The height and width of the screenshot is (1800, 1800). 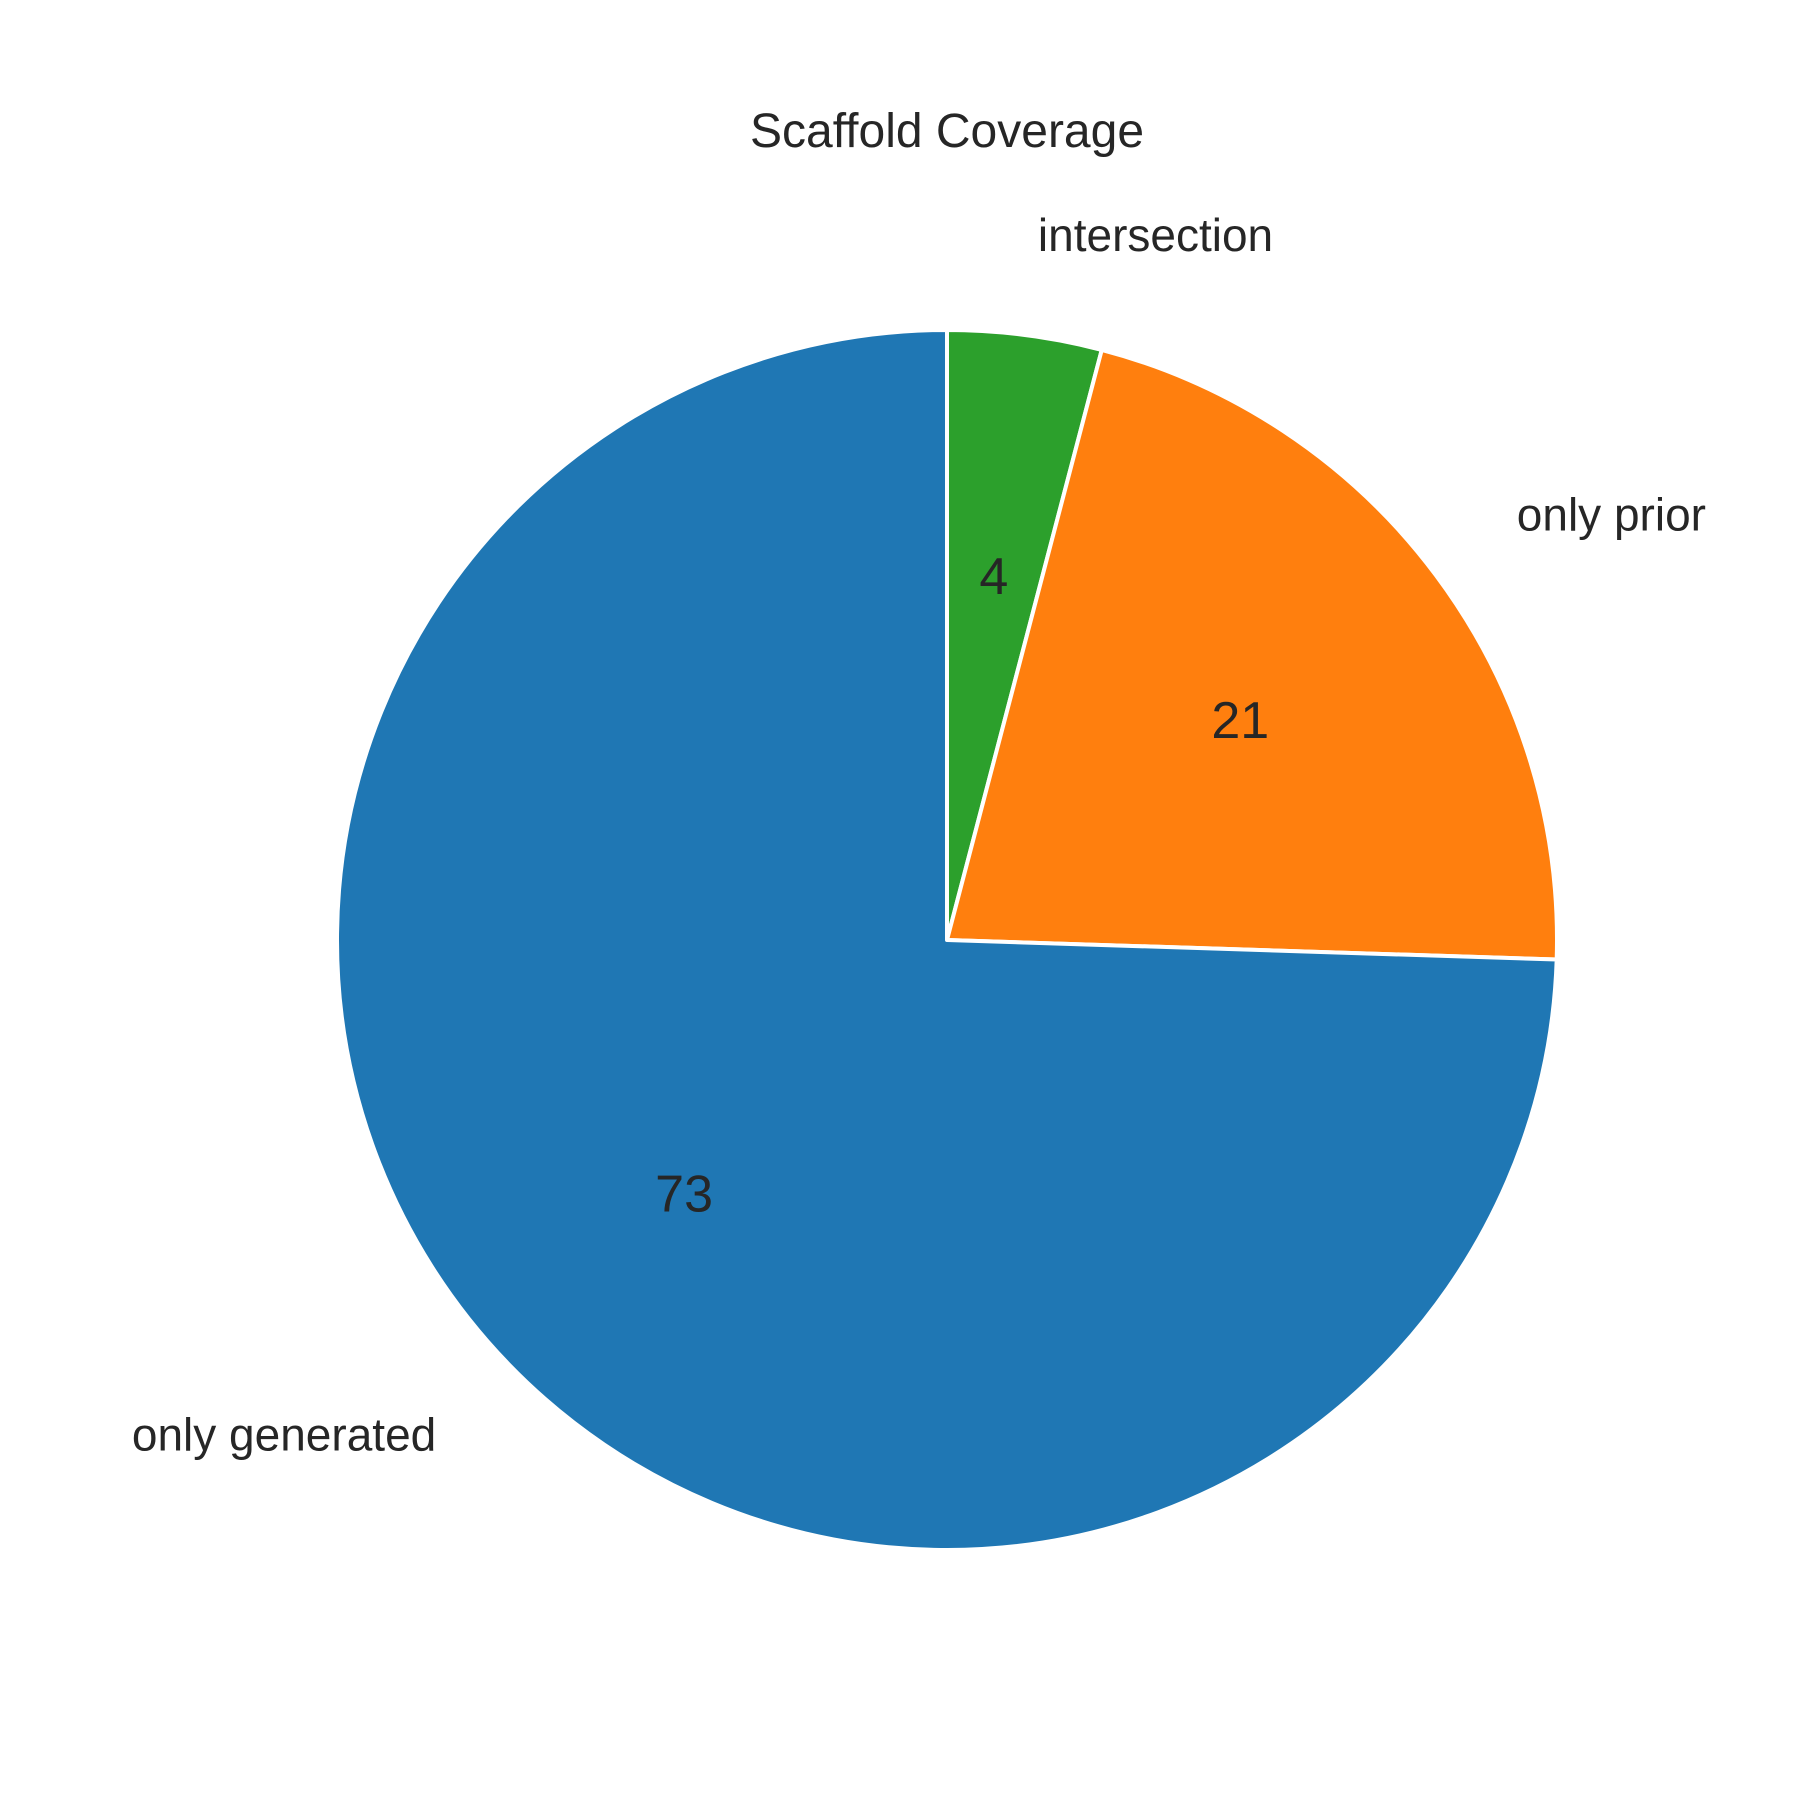 I want to click on value-label-only-prior: 21, so click(x=1240, y=721).